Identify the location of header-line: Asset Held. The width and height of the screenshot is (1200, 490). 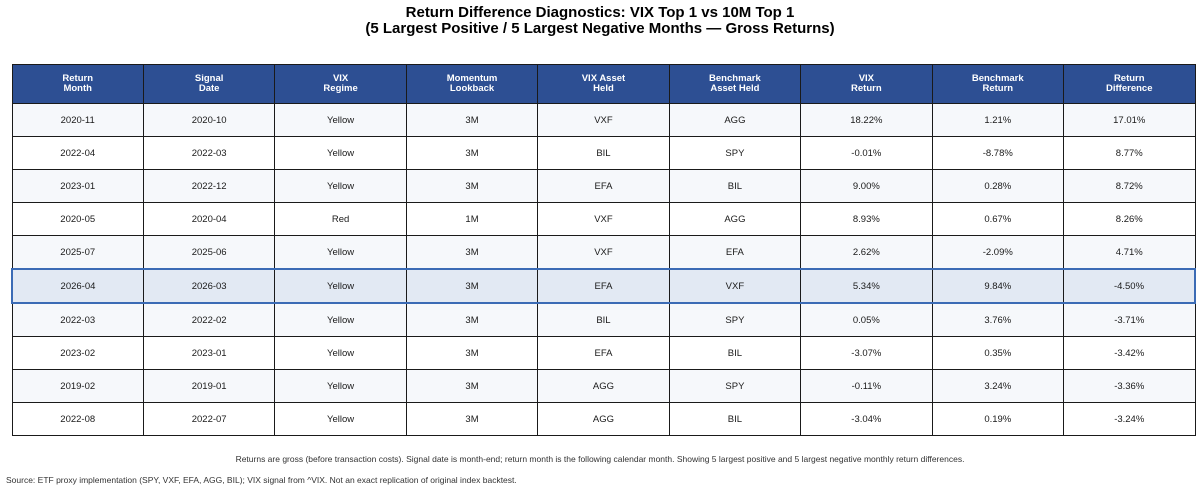
(735, 88).